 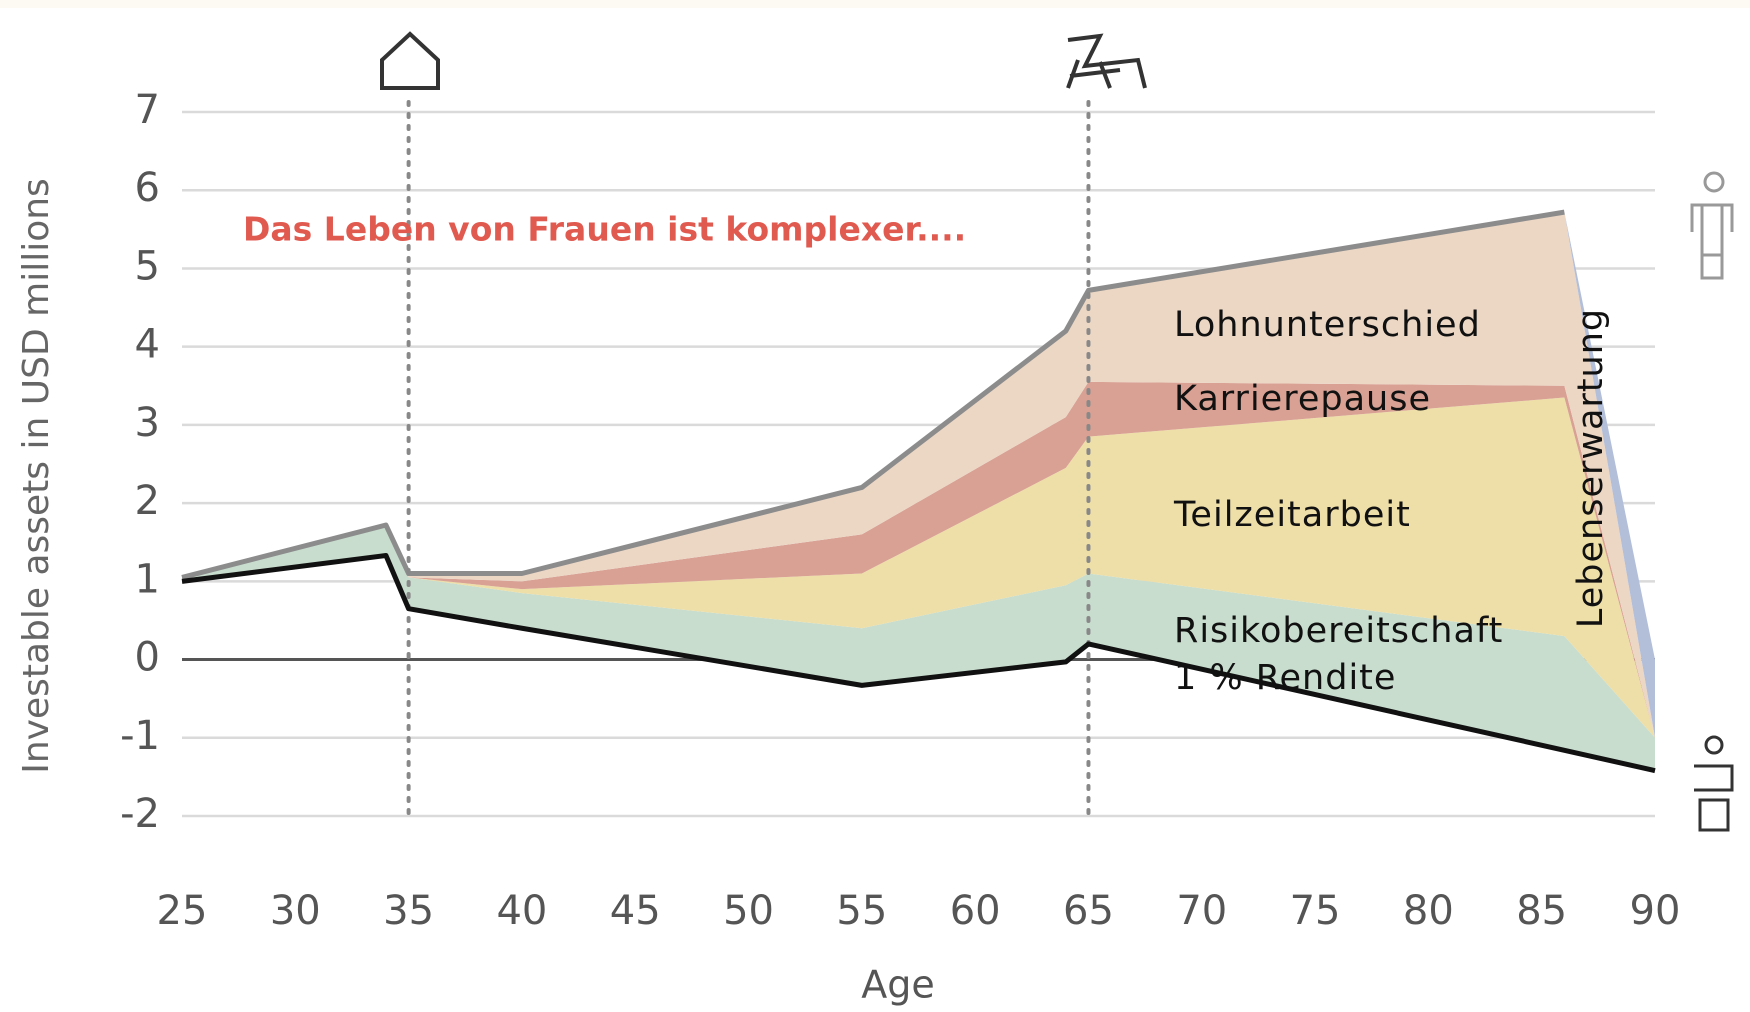 What do you see at coordinates (861, 911) in the screenshot?
I see `x-tick-label: 55` at bounding box center [861, 911].